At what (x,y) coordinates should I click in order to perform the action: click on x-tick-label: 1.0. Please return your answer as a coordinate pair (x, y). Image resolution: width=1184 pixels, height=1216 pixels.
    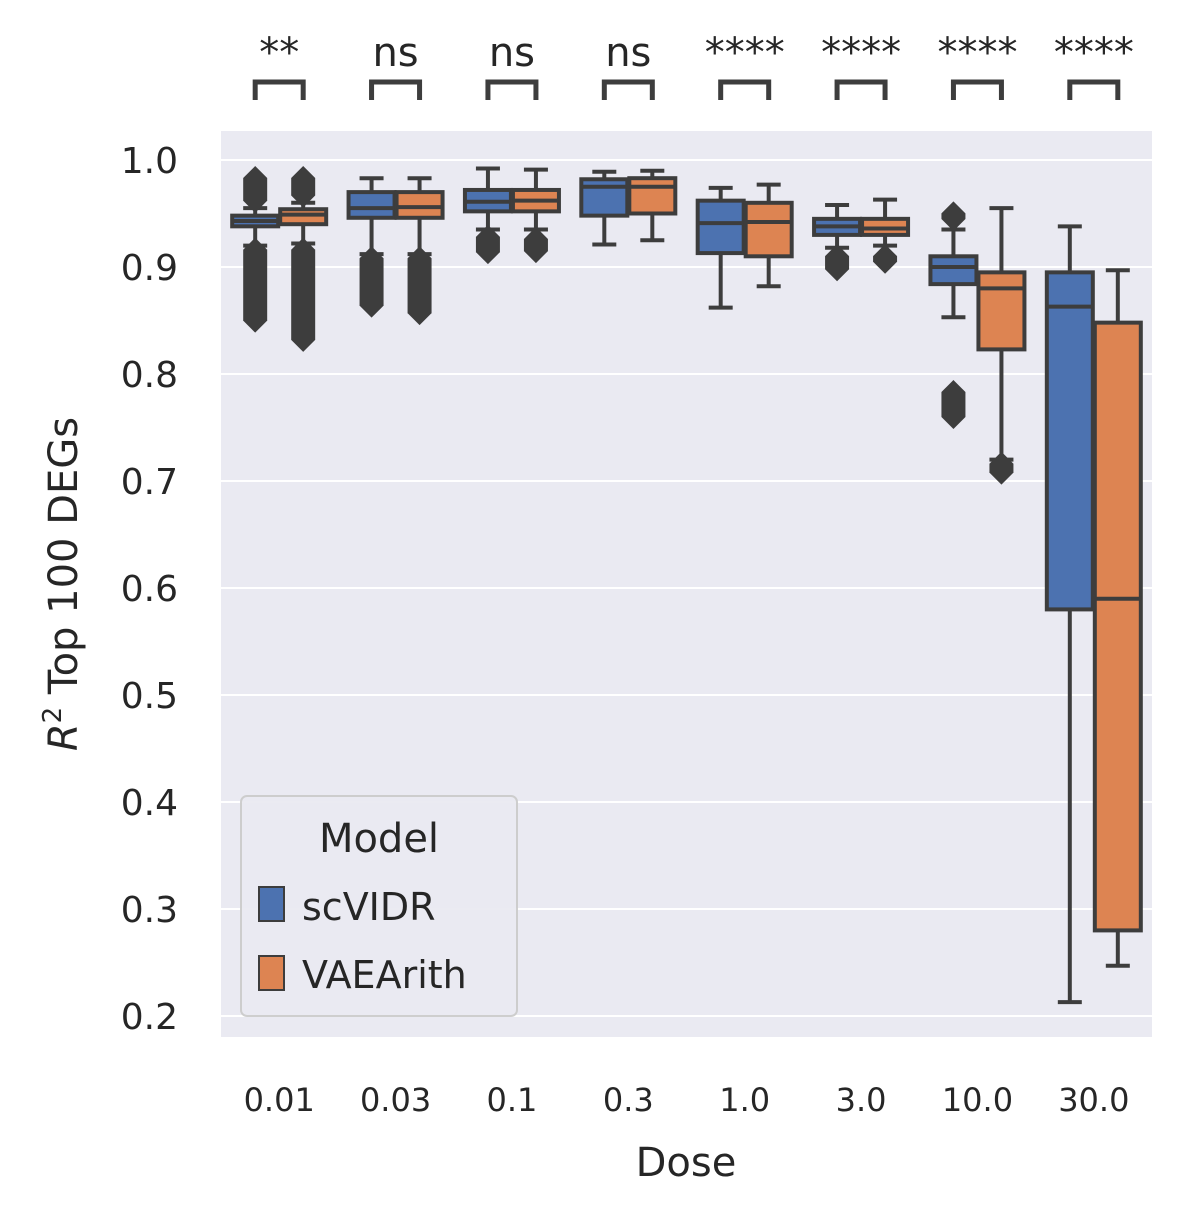
    Looking at the image, I should click on (744, 1100).